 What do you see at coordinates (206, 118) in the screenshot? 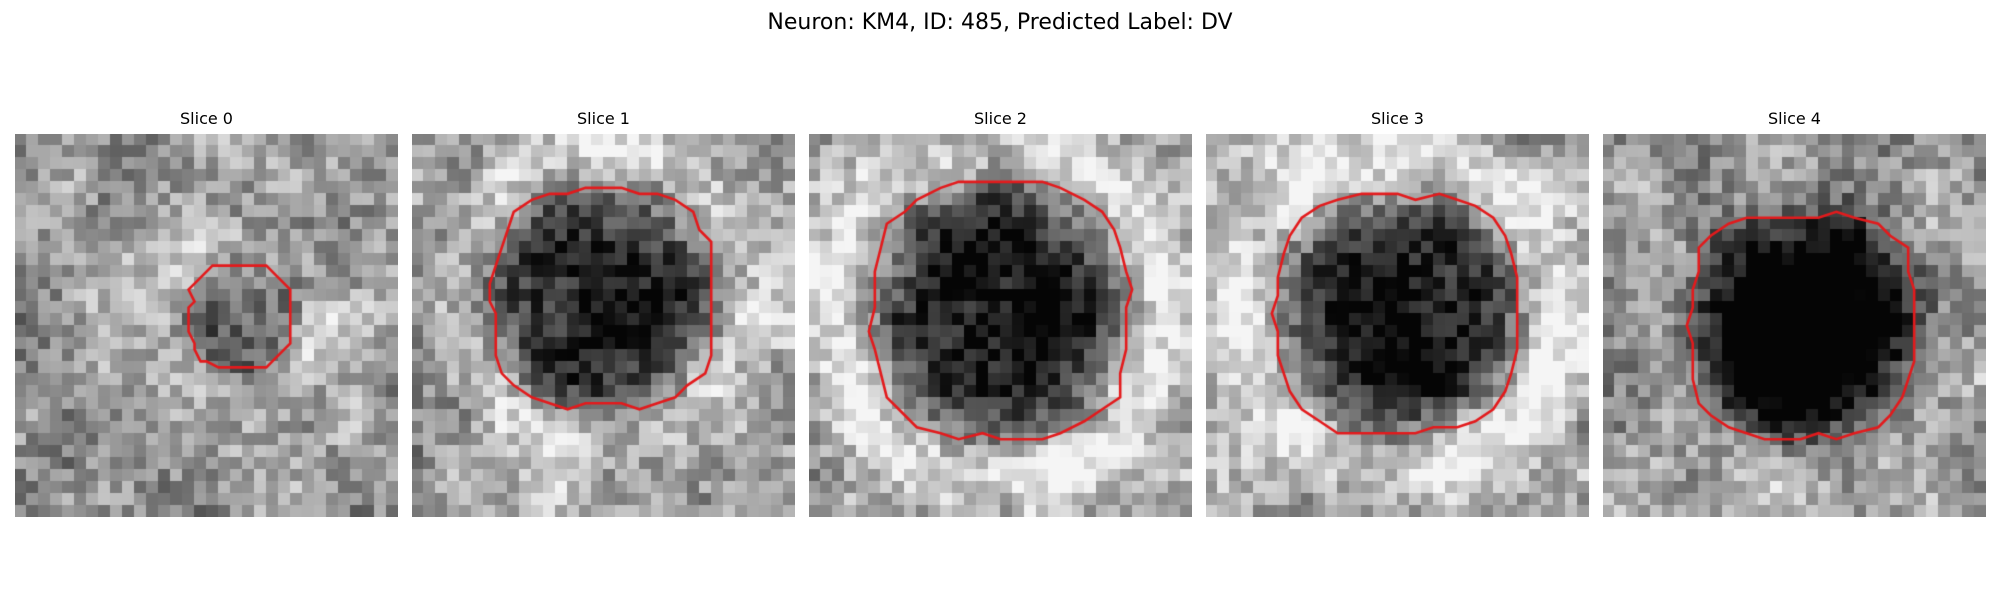
I see `slice-title-0: Slice 0` at bounding box center [206, 118].